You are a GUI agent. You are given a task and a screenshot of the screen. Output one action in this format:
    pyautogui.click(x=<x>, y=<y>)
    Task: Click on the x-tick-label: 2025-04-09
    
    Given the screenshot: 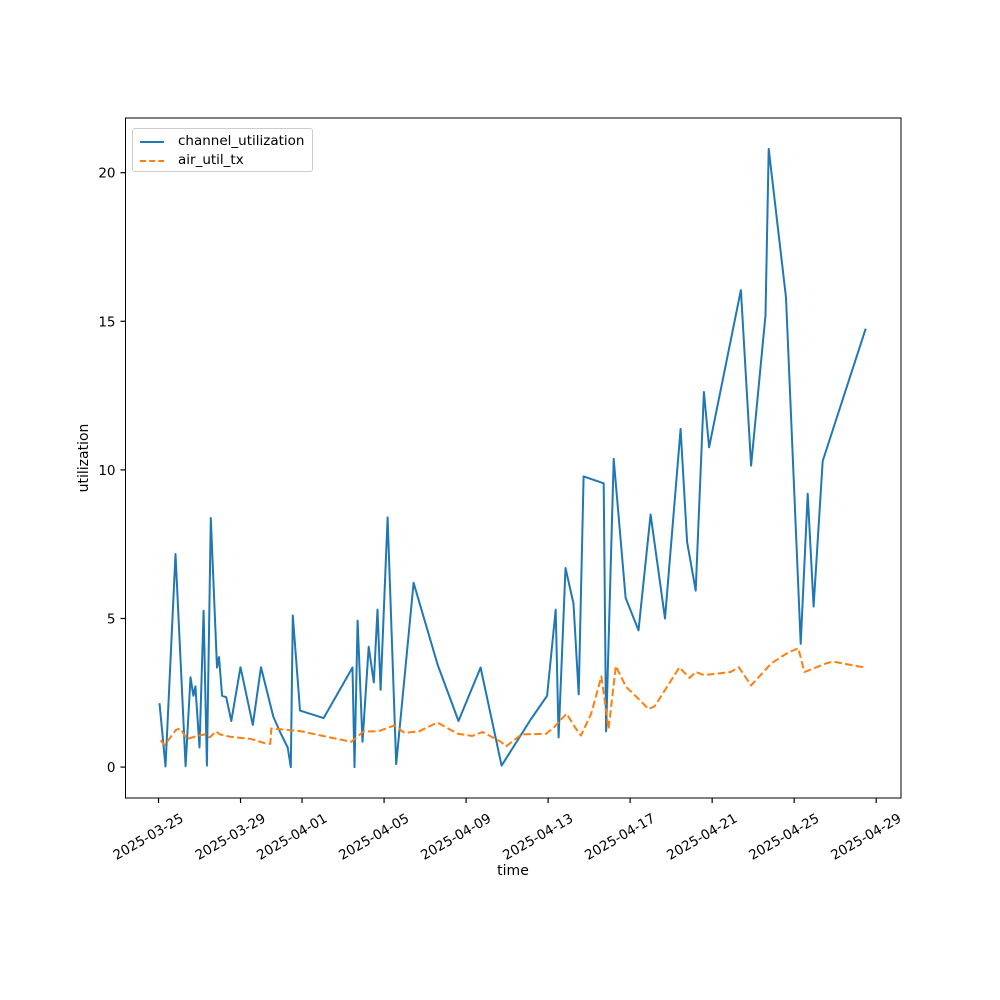 What is the action you would take?
    pyautogui.click(x=456, y=837)
    